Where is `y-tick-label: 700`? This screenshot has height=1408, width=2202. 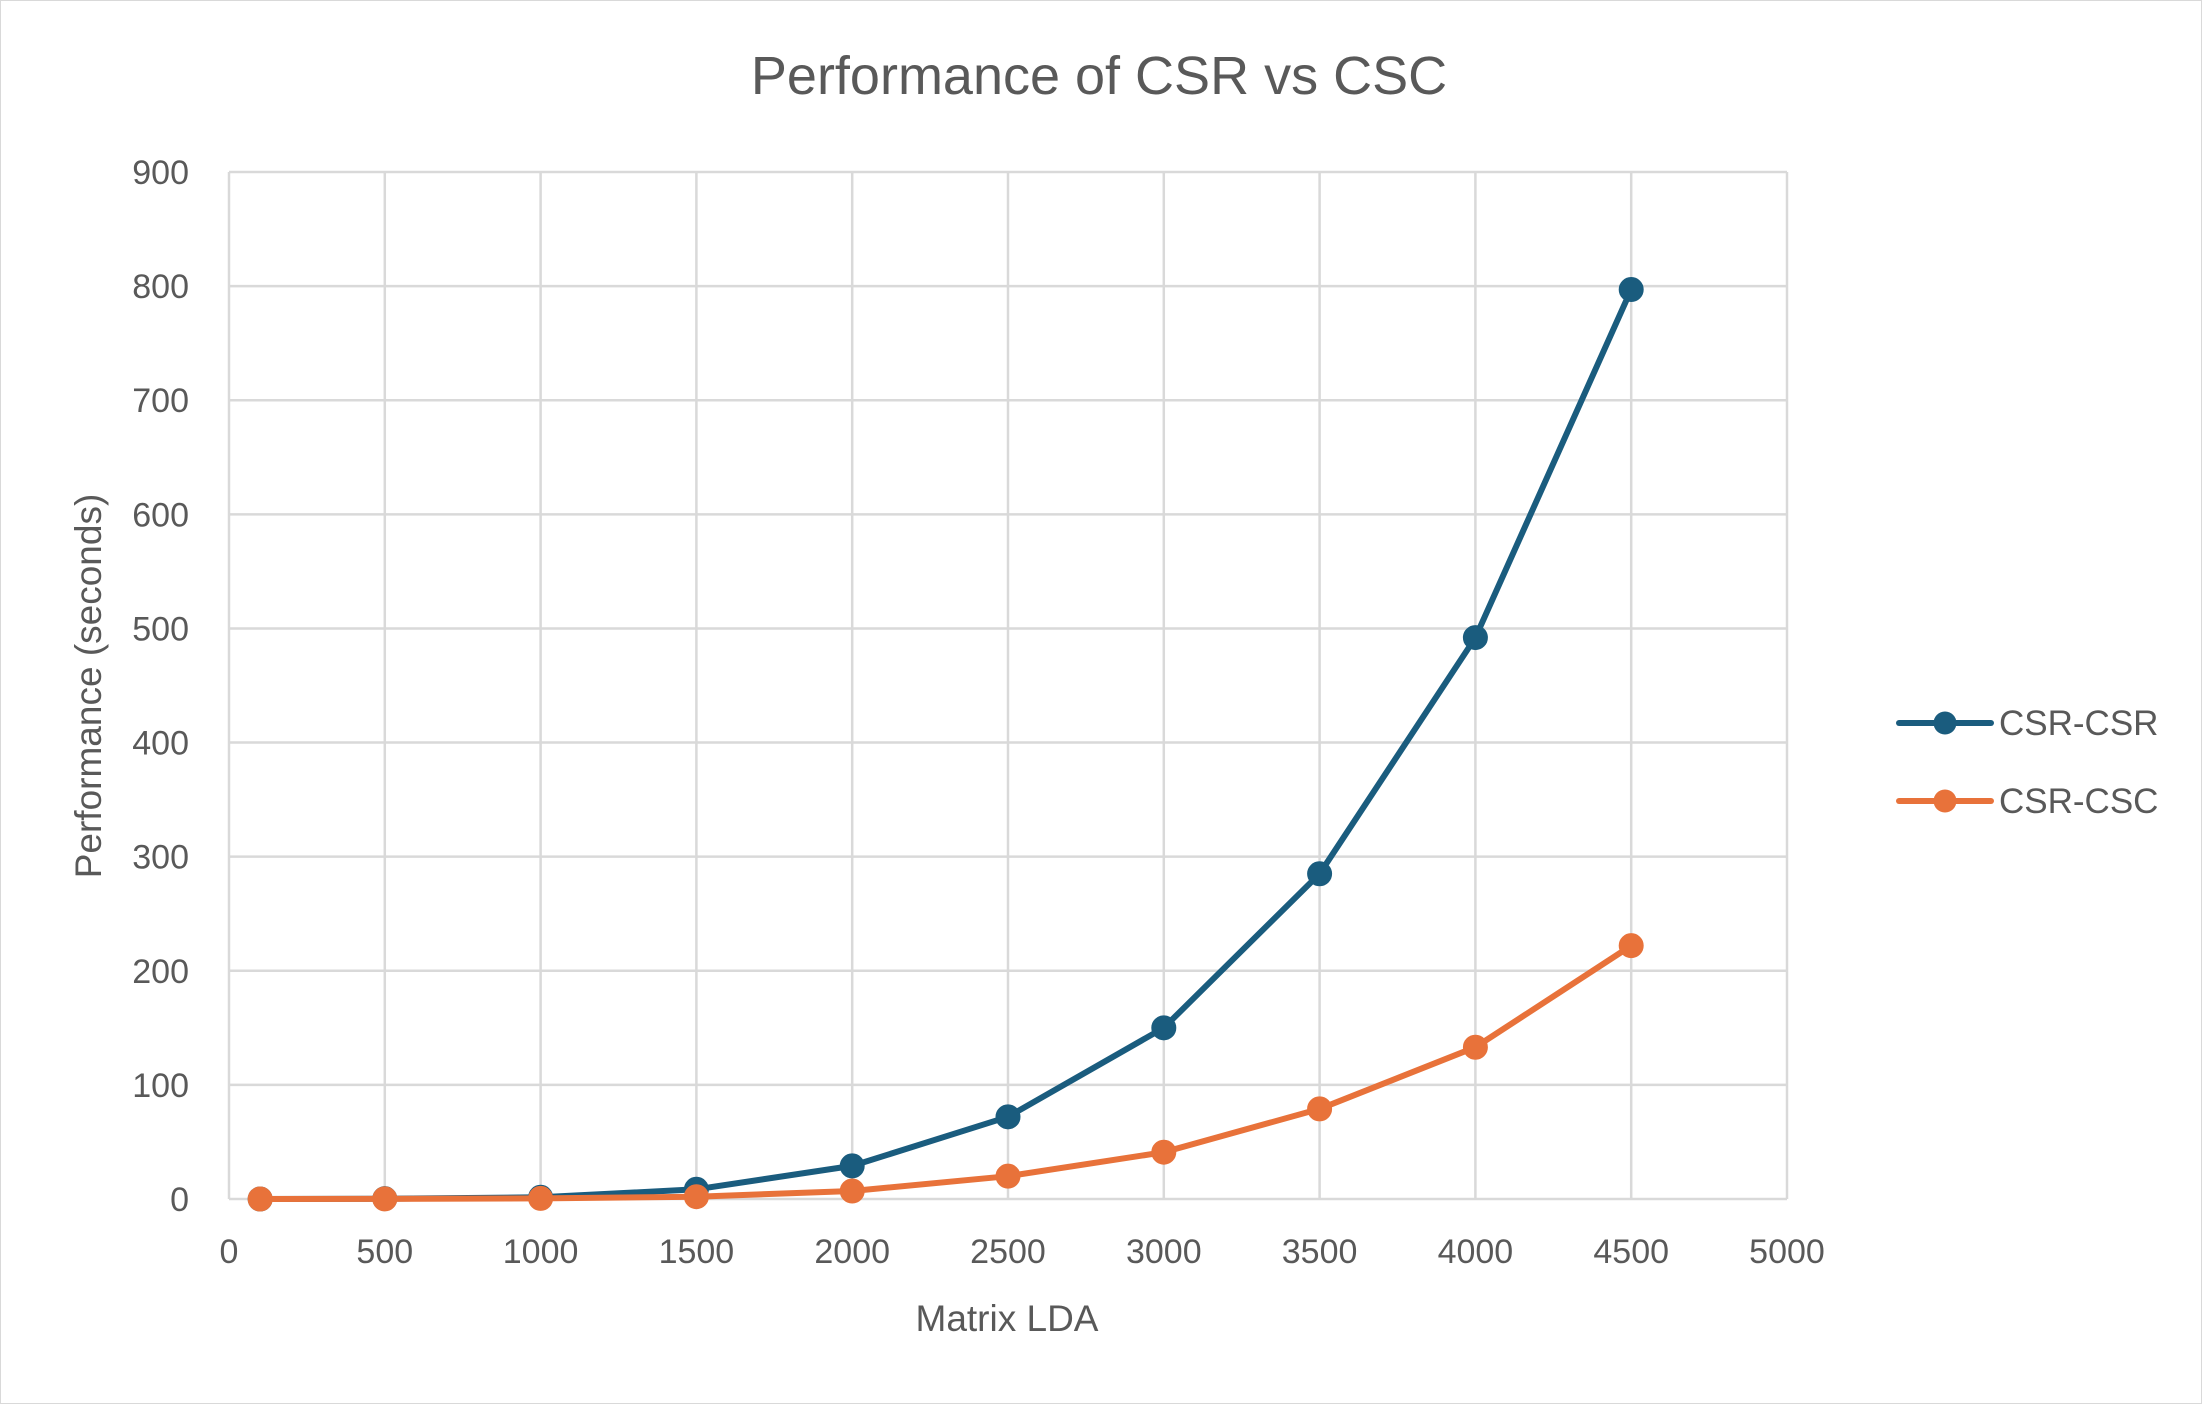
y-tick-label: 700 is located at coordinates (160, 401).